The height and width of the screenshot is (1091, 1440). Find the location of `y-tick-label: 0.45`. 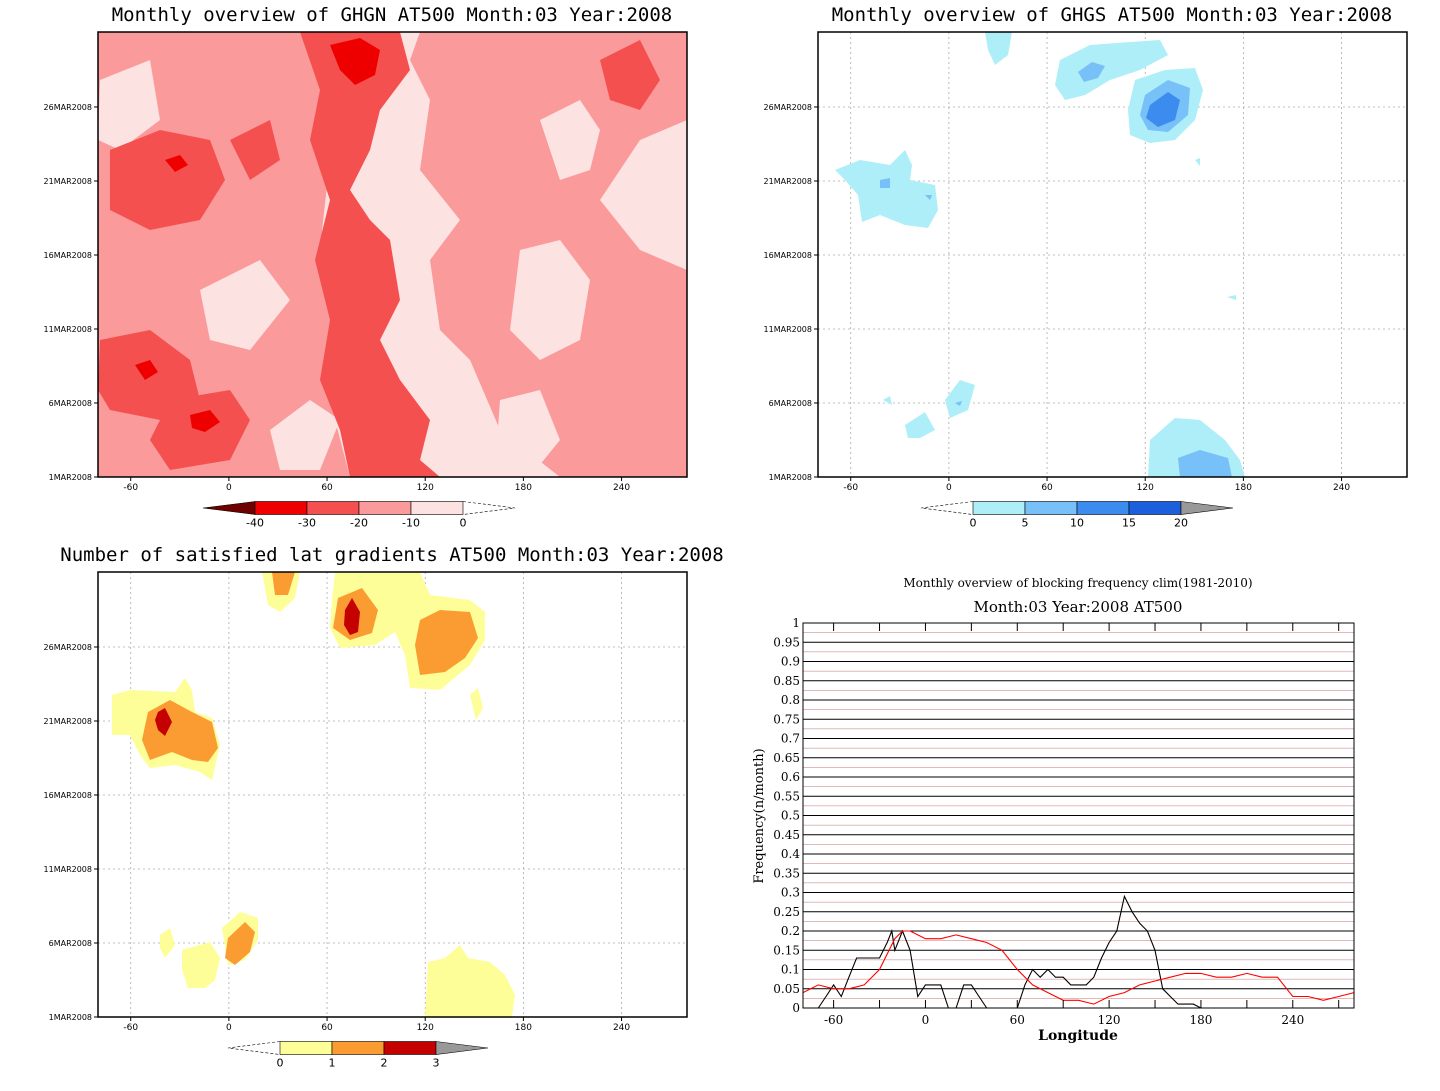

y-tick-label: 0.45 is located at coordinates (786, 835).